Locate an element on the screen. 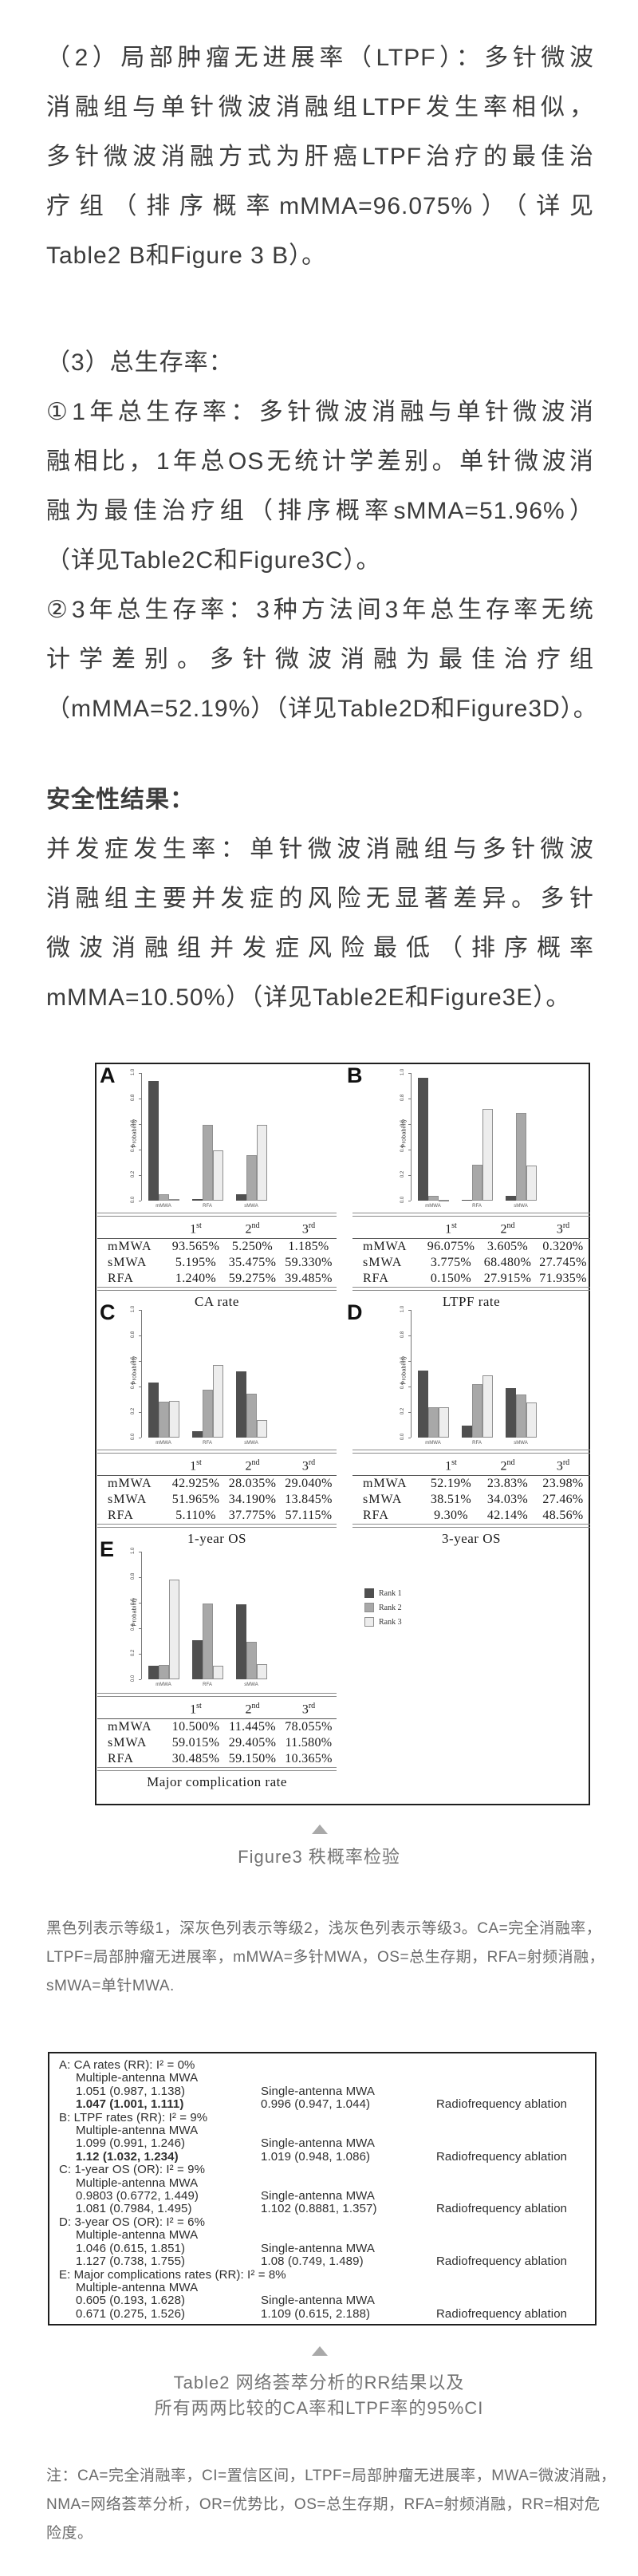 Image resolution: width=638 pixels, height=2576 pixels. legend-item: Rank 1 is located at coordinates (383, 1594).